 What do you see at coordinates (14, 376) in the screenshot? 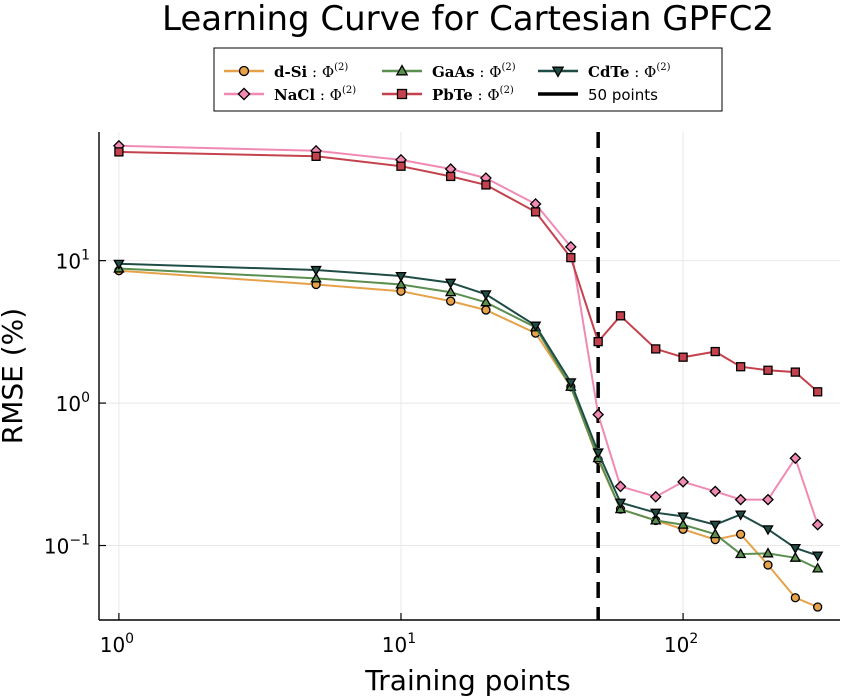
I see `y-axis-label: RMSE (%)` at bounding box center [14, 376].